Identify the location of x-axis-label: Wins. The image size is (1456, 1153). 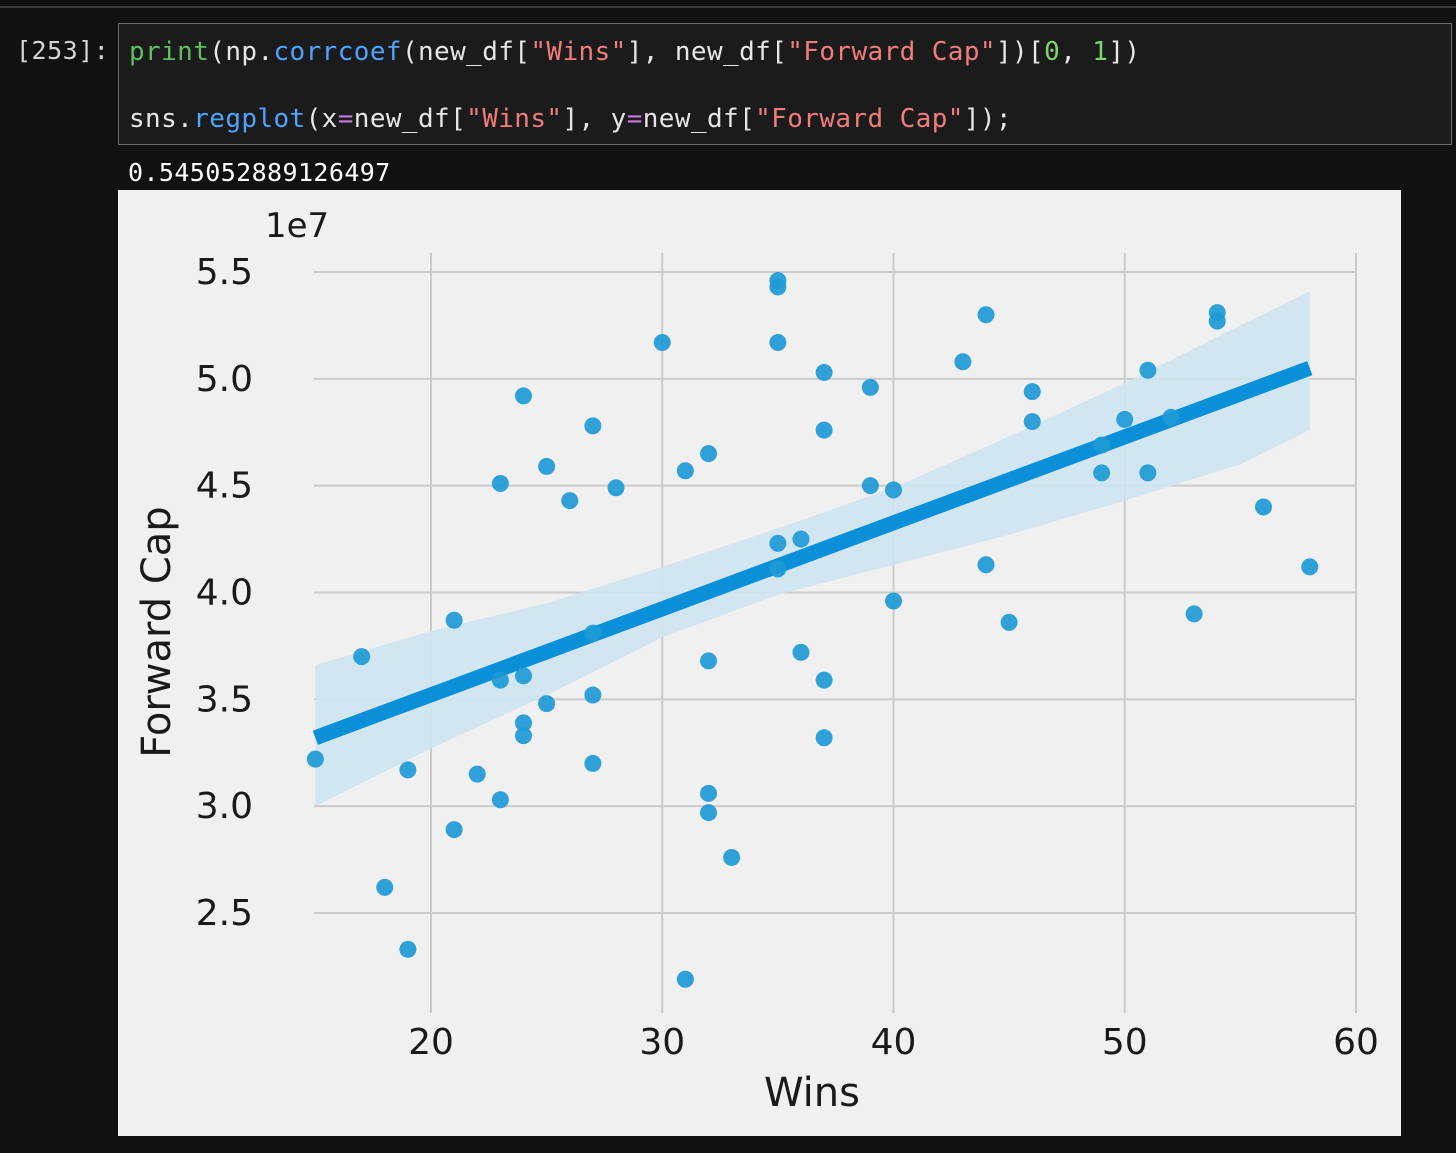
(812, 1093).